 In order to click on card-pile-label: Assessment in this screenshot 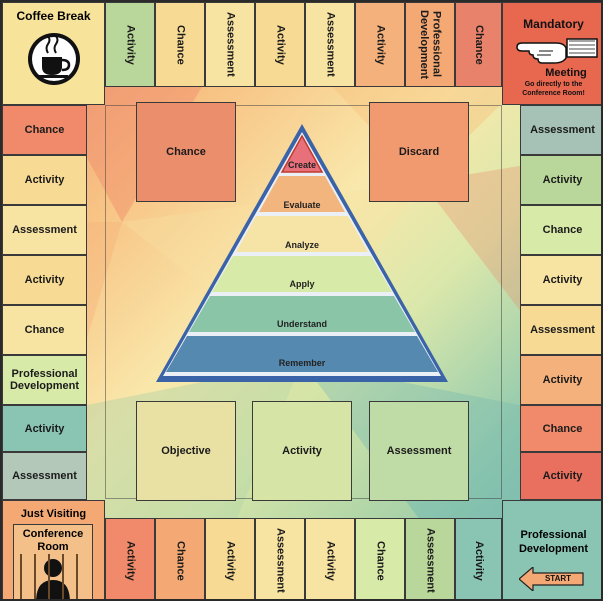, I will do `click(419, 451)`.